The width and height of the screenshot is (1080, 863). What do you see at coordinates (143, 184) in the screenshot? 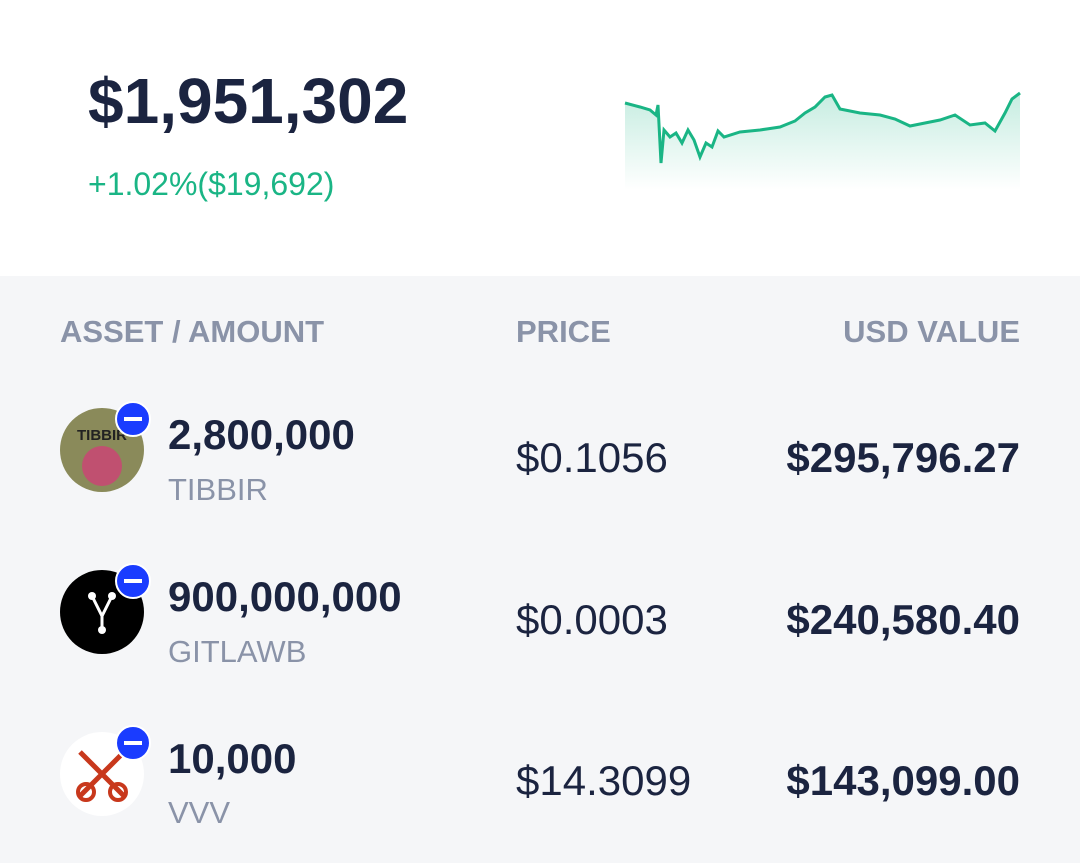
I see `change-percent: +1.02%` at bounding box center [143, 184].